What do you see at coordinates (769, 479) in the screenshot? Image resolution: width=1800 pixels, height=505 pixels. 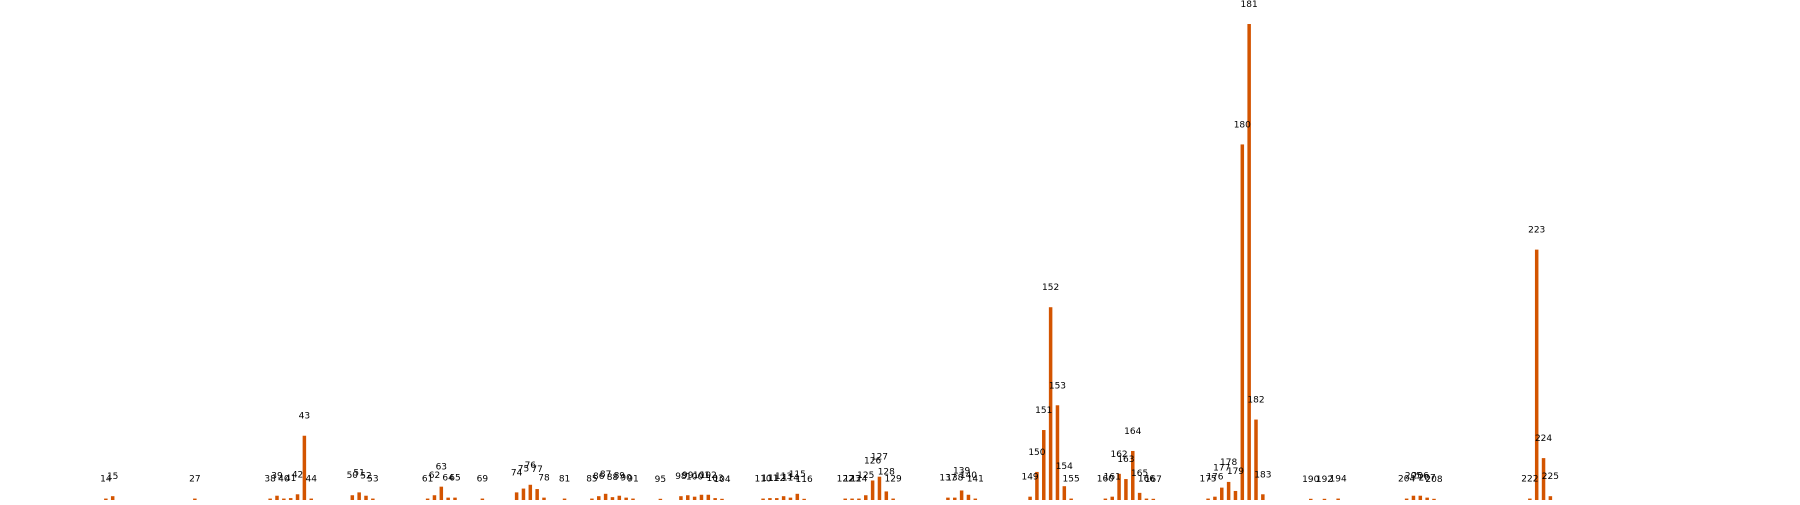 I see `data-label-111: 111` at bounding box center [769, 479].